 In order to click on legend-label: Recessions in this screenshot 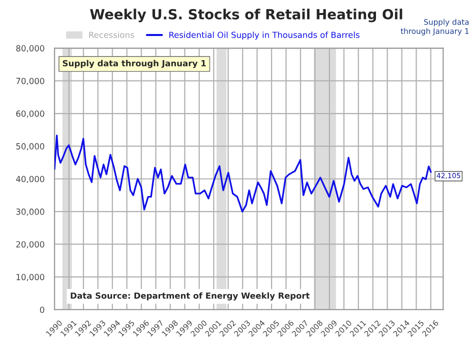, I will do `click(111, 35)`.